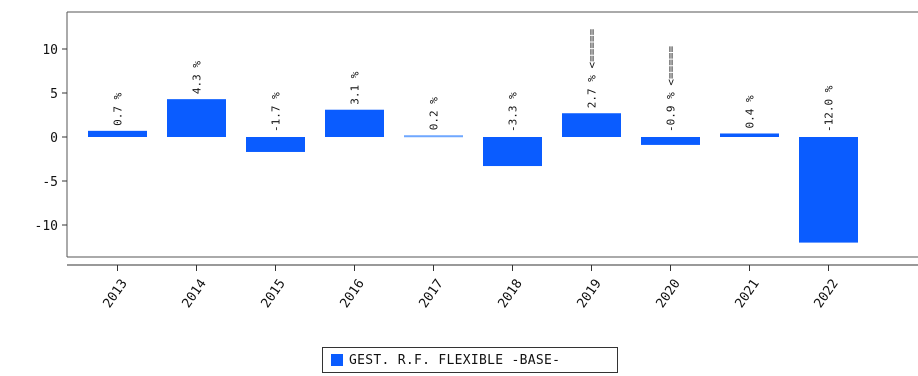 This screenshot has height=376, width=918. What do you see at coordinates (118, 108) in the screenshot?
I see `data-label-2013: 0.7 %` at bounding box center [118, 108].